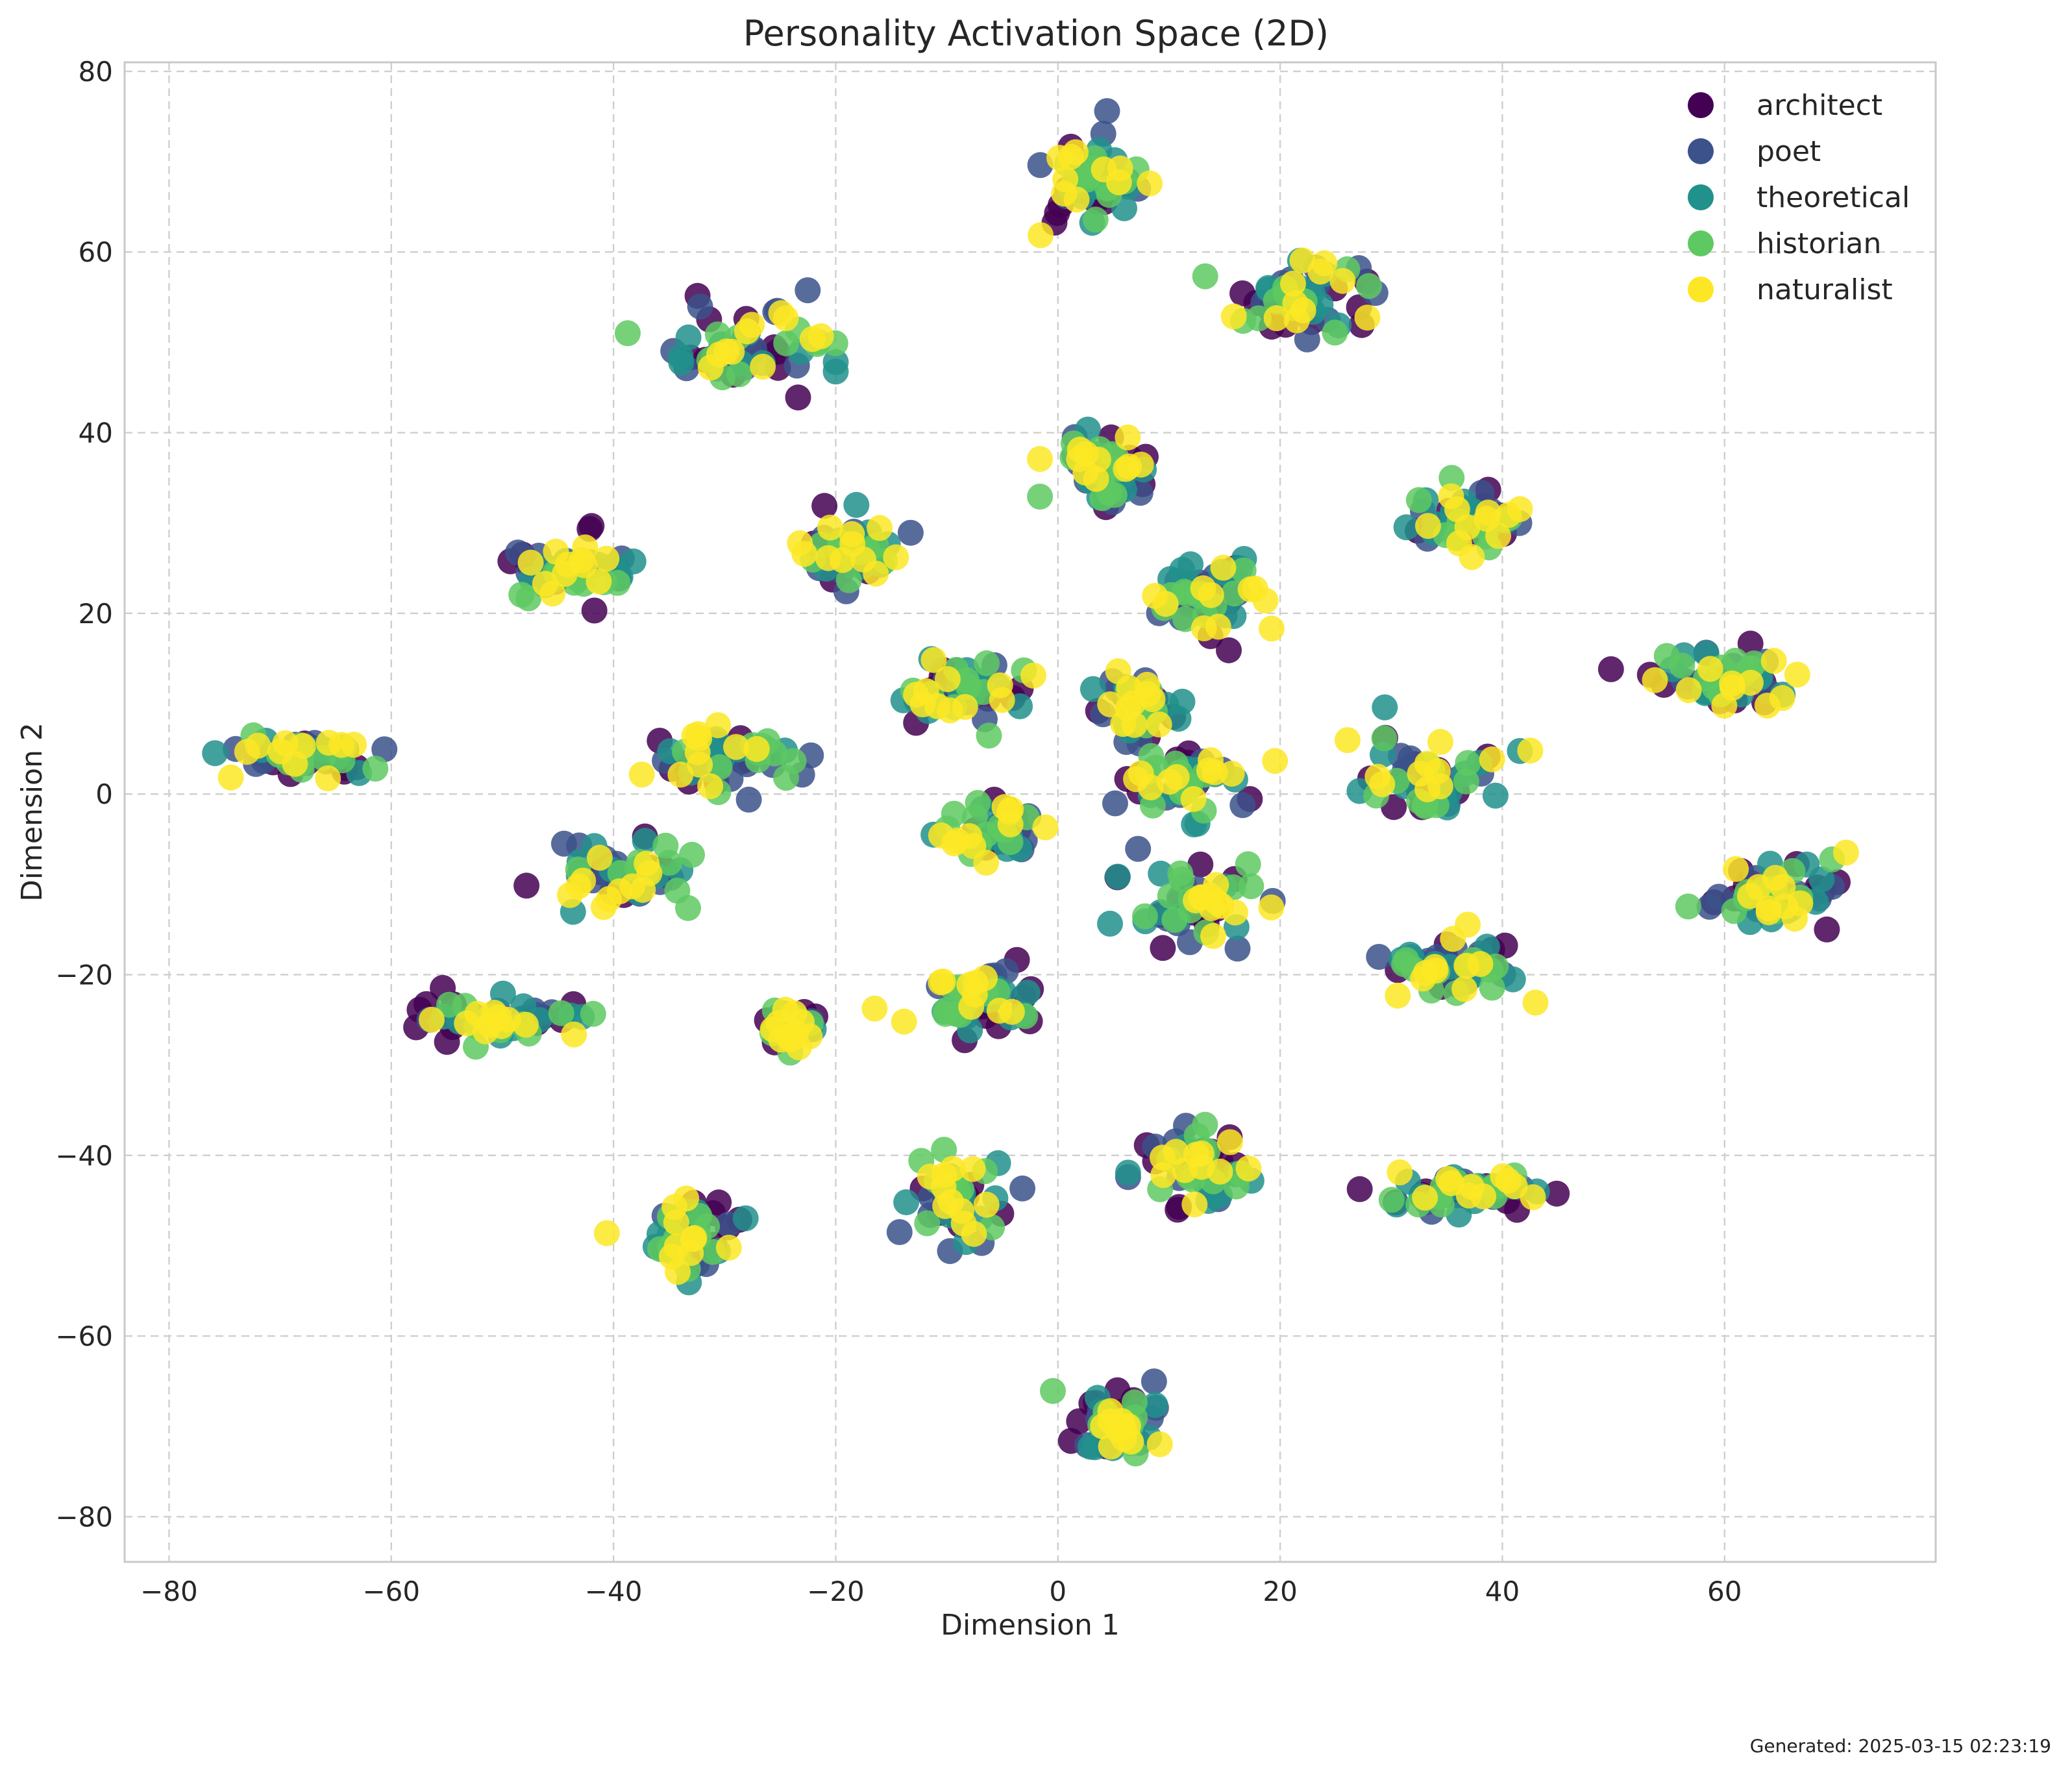  Describe the element at coordinates (1701, 243) in the screenshot. I see `legend-marker-historian` at that location.